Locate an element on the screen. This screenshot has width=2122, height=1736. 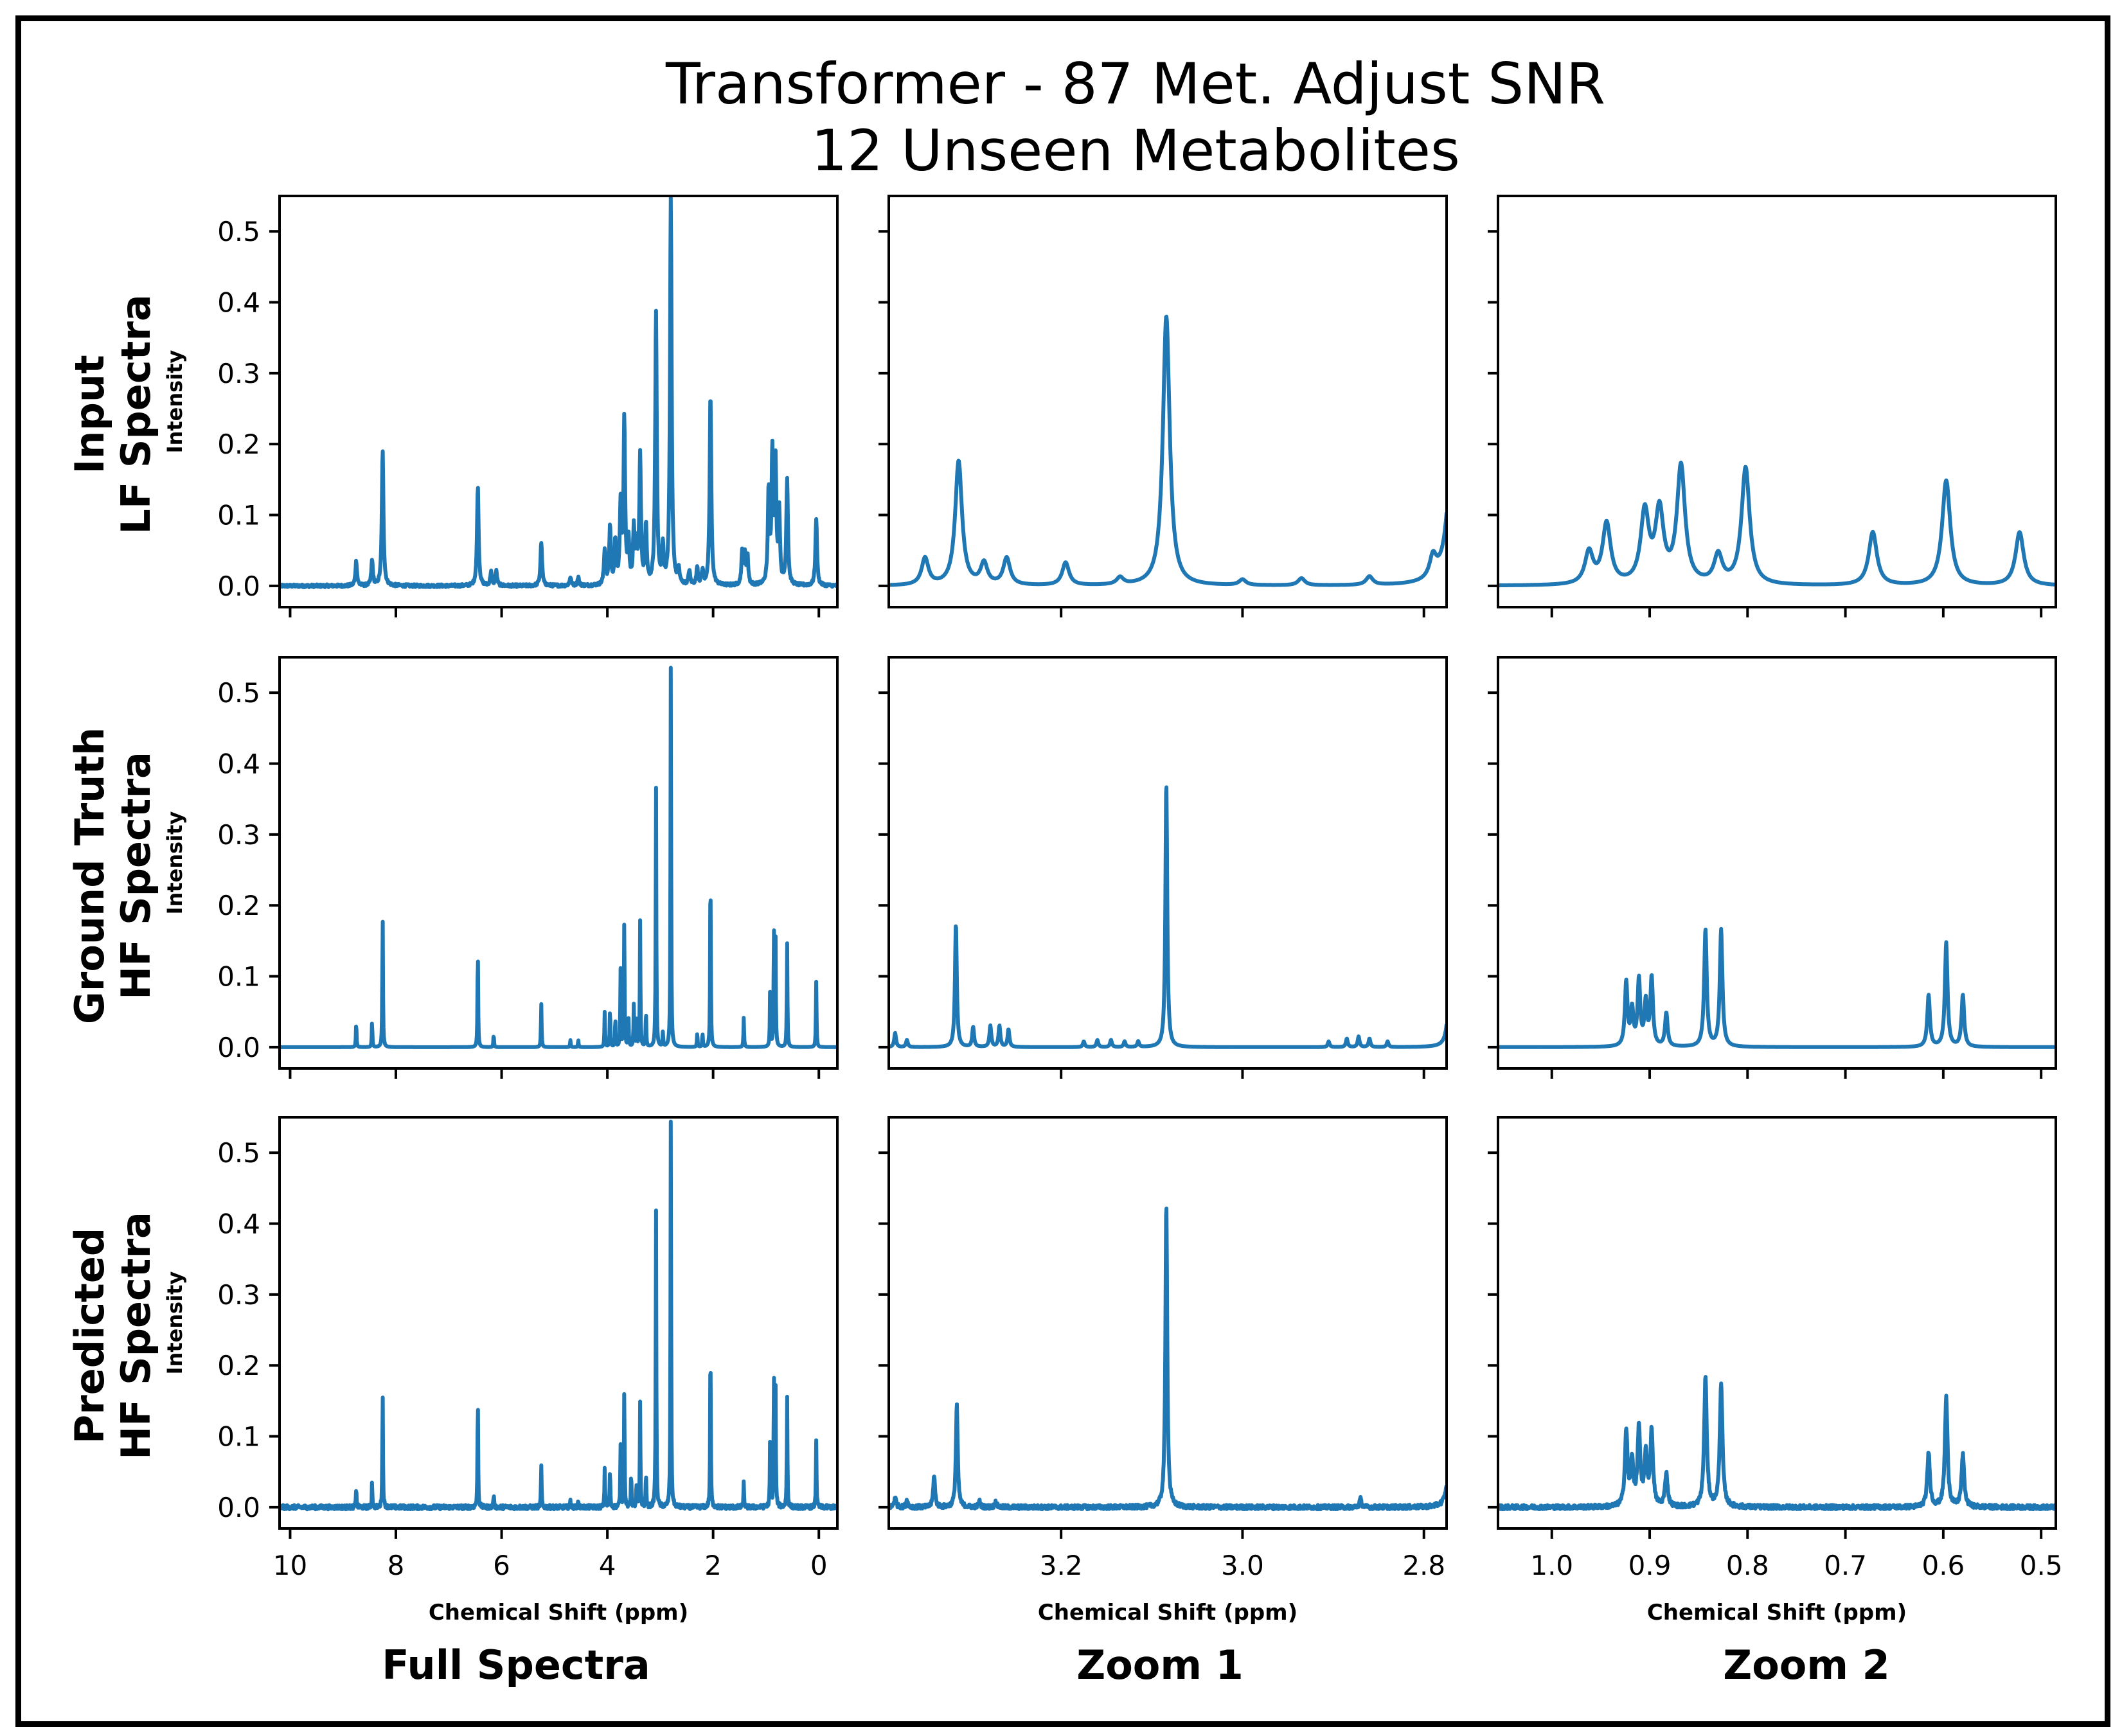
series-line-predicted-zoom1 is located at coordinates (1168, 1359).